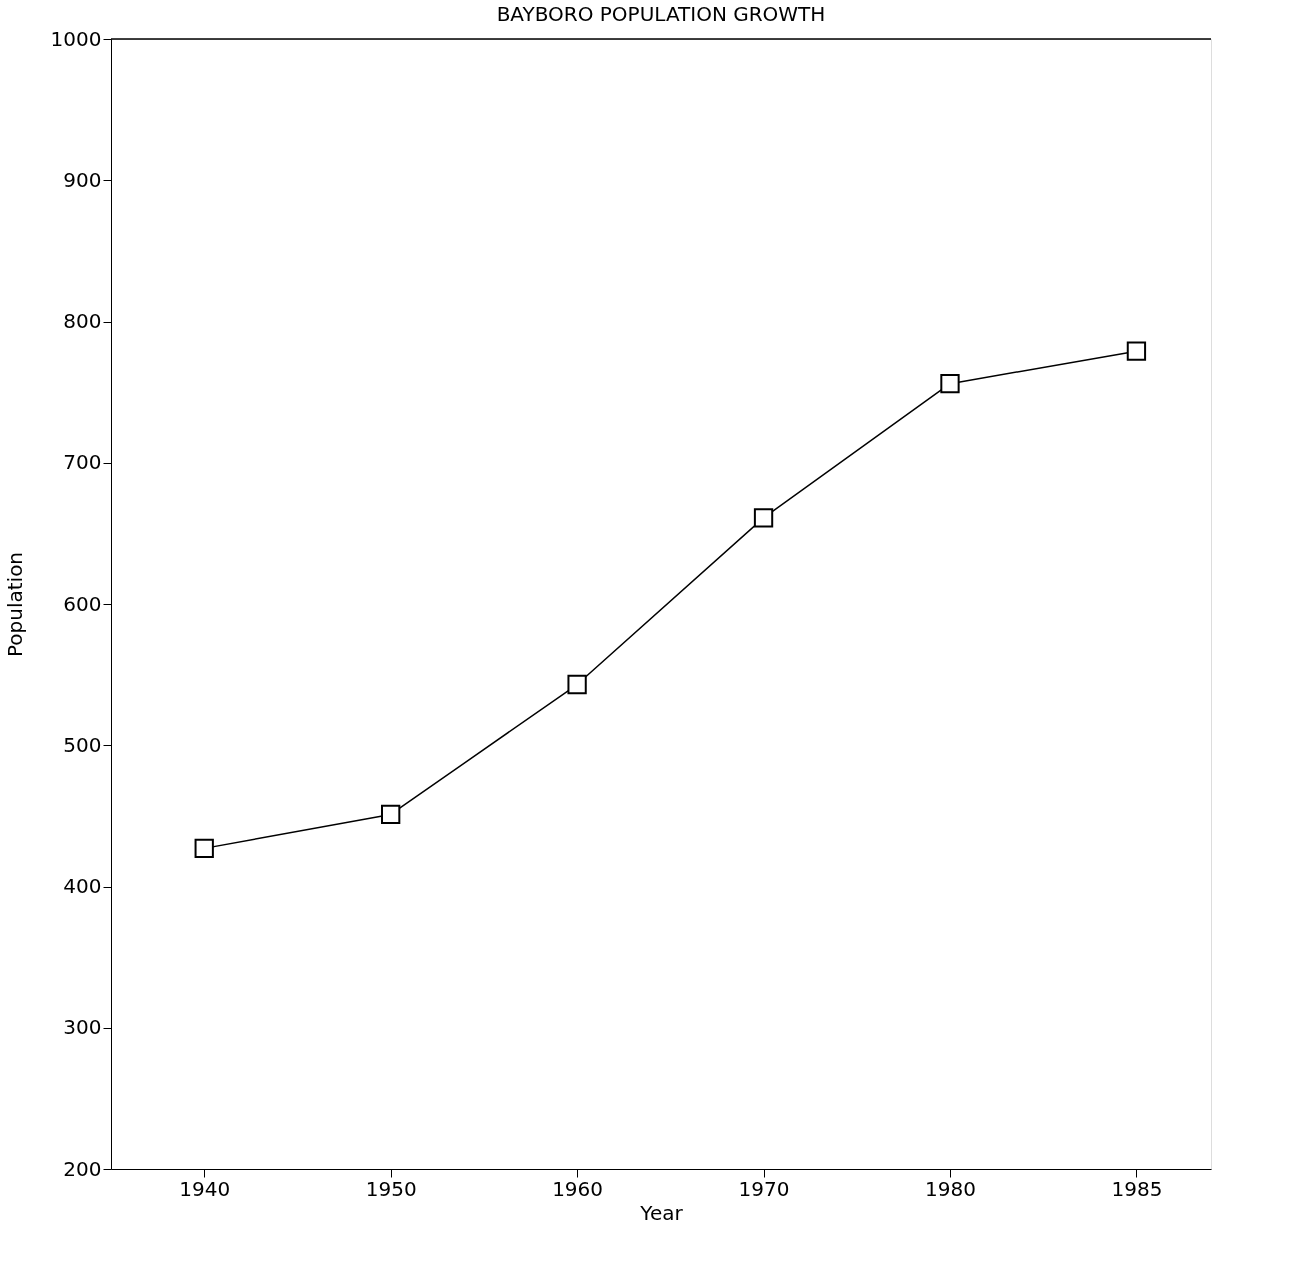  I want to click on x-tick-label: 1960, so click(578, 1188).